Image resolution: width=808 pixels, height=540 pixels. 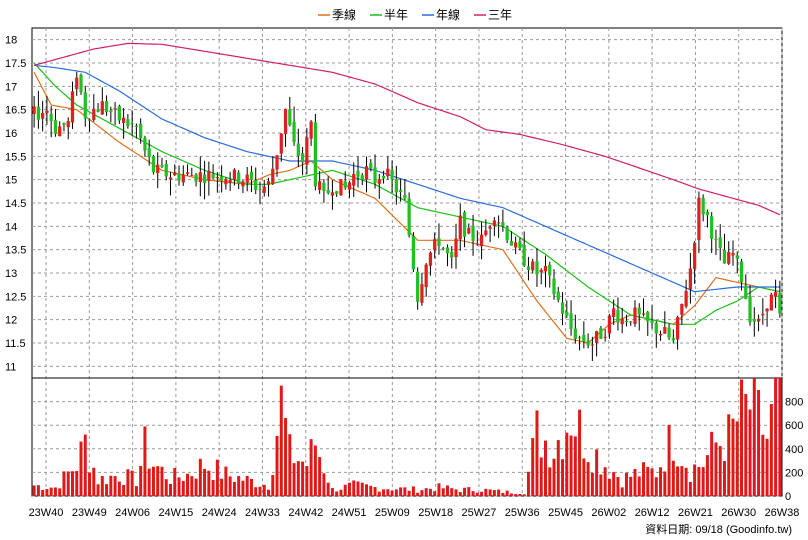 I want to click on legend-label: 季線, so click(x=344, y=14).